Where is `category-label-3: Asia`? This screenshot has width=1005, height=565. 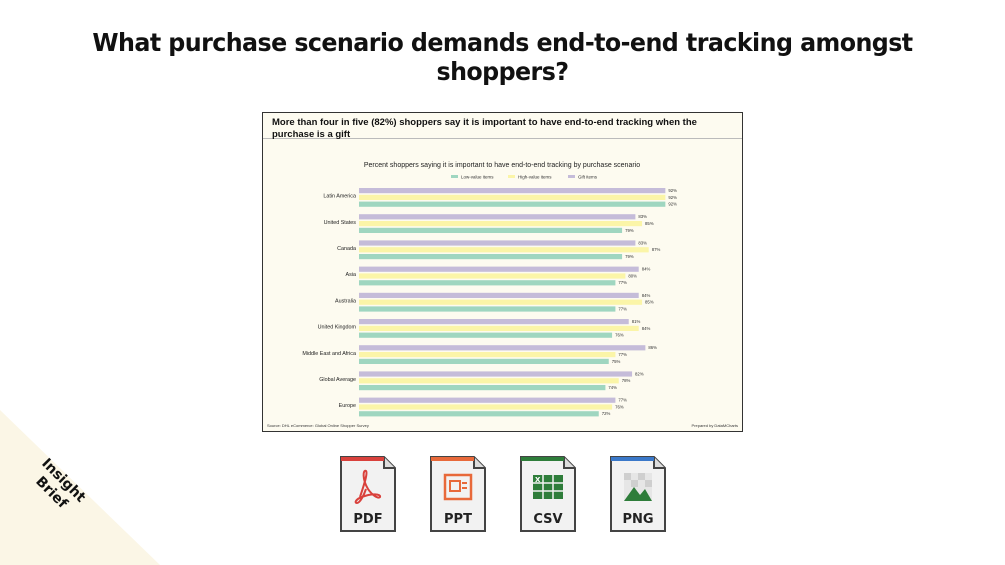
category-label-3: Asia is located at coordinates (351, 275).